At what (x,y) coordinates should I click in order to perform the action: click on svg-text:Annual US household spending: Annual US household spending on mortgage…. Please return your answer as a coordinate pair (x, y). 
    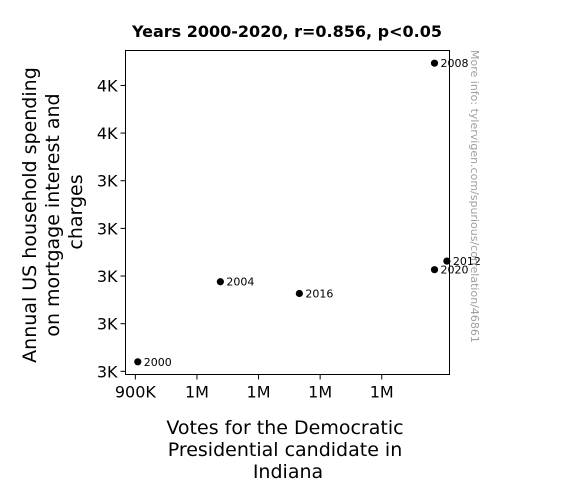
    Looking at the image, I should click on (53, 212).